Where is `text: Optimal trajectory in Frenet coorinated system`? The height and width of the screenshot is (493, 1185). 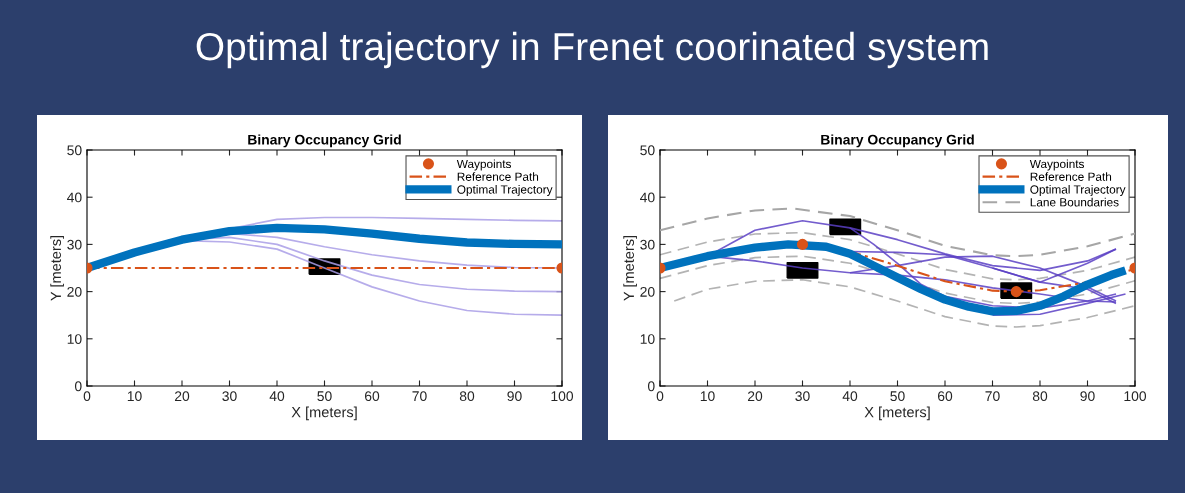
text: Optimal trajectory in Frenet coorinated system is located at coordinates (592, 50).